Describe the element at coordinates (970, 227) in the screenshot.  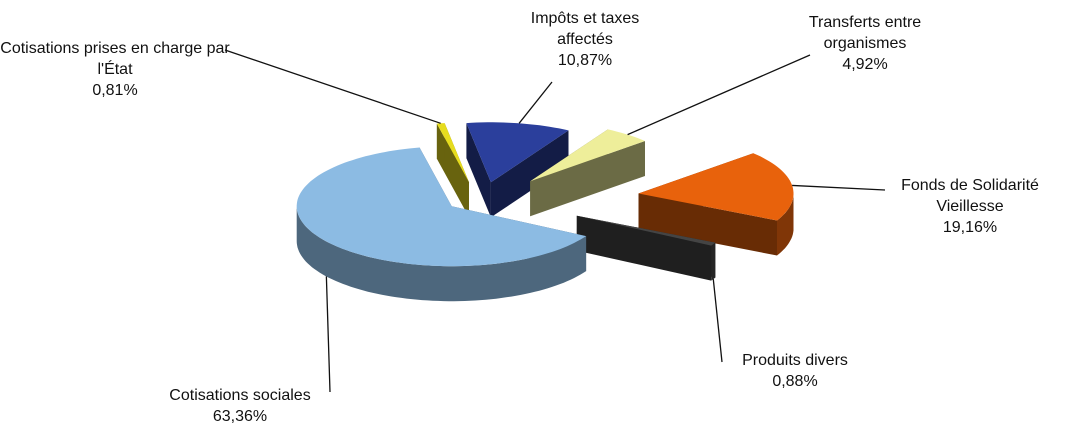
I see `value-label: 19,16%` at that location.